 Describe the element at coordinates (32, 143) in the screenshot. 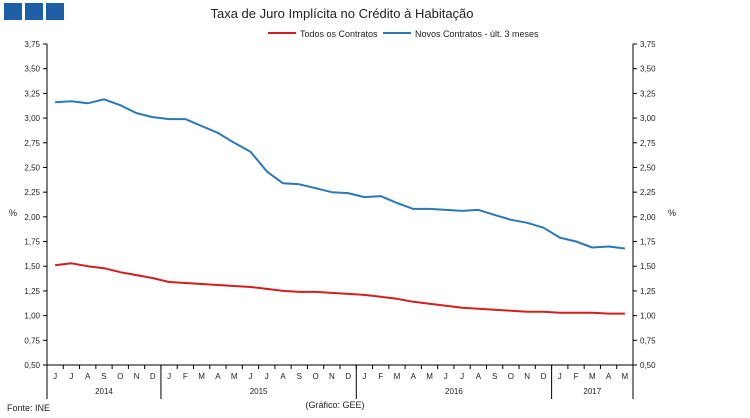

I see `y-tick-label-left: 2,75` at that location.